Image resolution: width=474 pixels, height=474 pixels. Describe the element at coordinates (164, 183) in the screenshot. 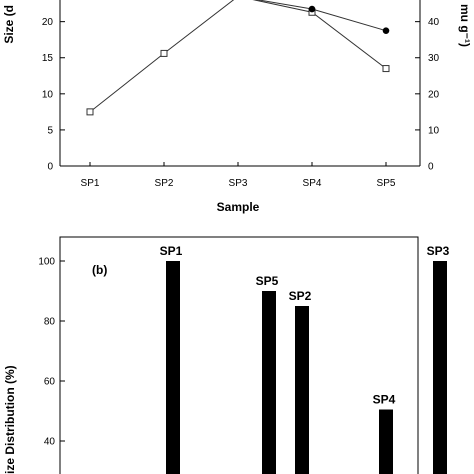

I see `x-tick-label: SP2` at that location.